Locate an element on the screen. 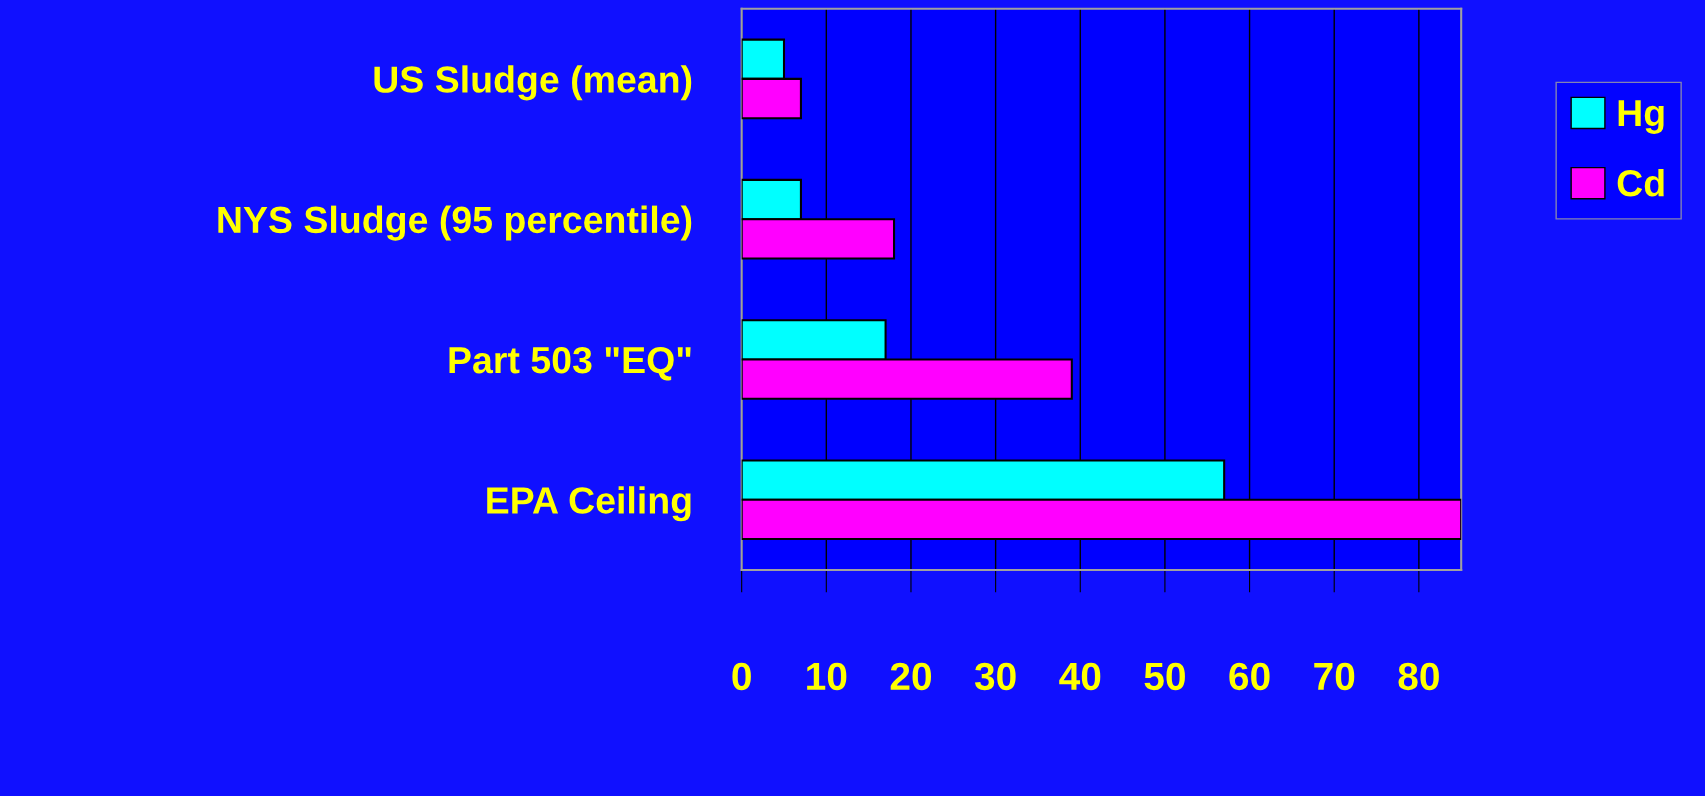 The image size is (1705, 796). x-tick-label: 0 is located at coordinates (741, 676).